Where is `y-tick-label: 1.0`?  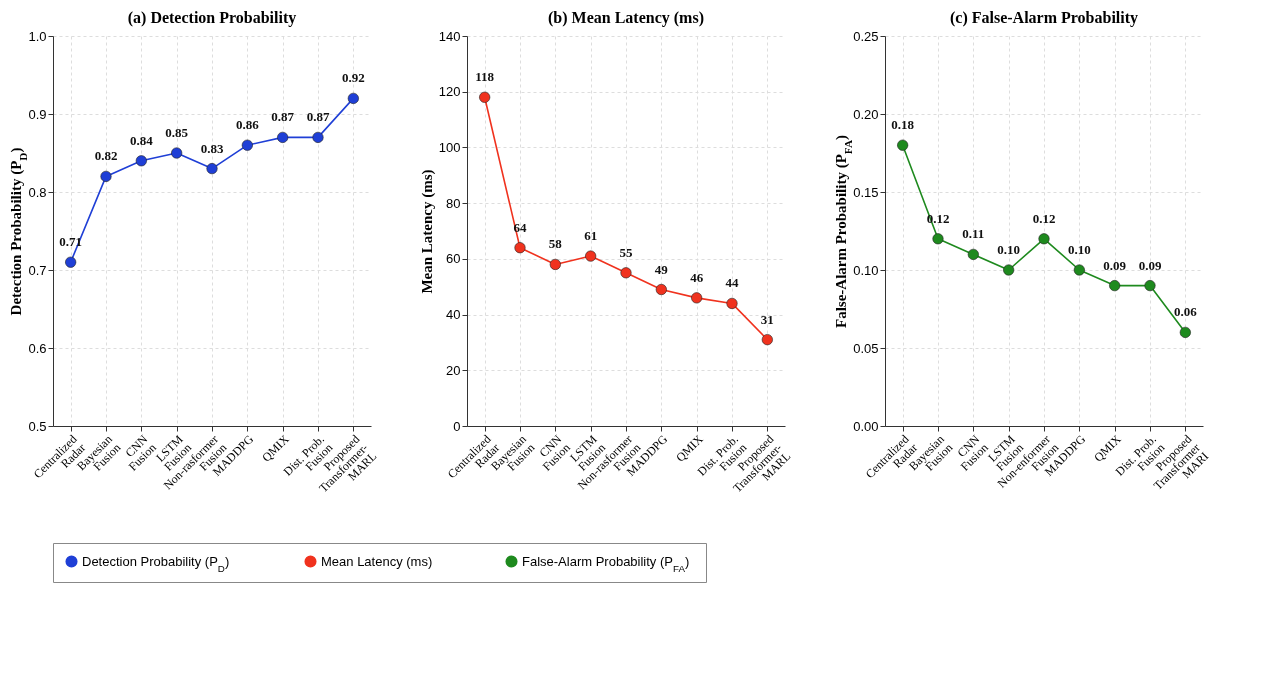
y-tick-label: 1.0 is located at coordinates (37, 36).